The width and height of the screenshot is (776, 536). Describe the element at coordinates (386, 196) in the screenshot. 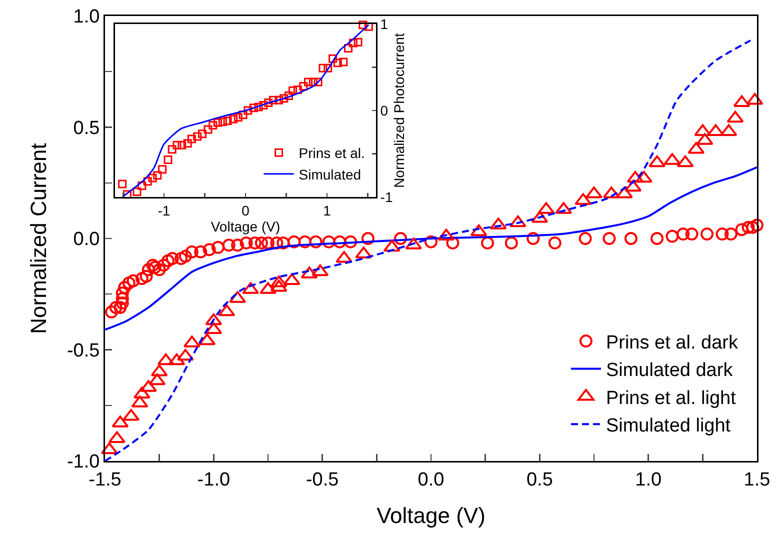

I see `y2-tick-label: -1` at that location.